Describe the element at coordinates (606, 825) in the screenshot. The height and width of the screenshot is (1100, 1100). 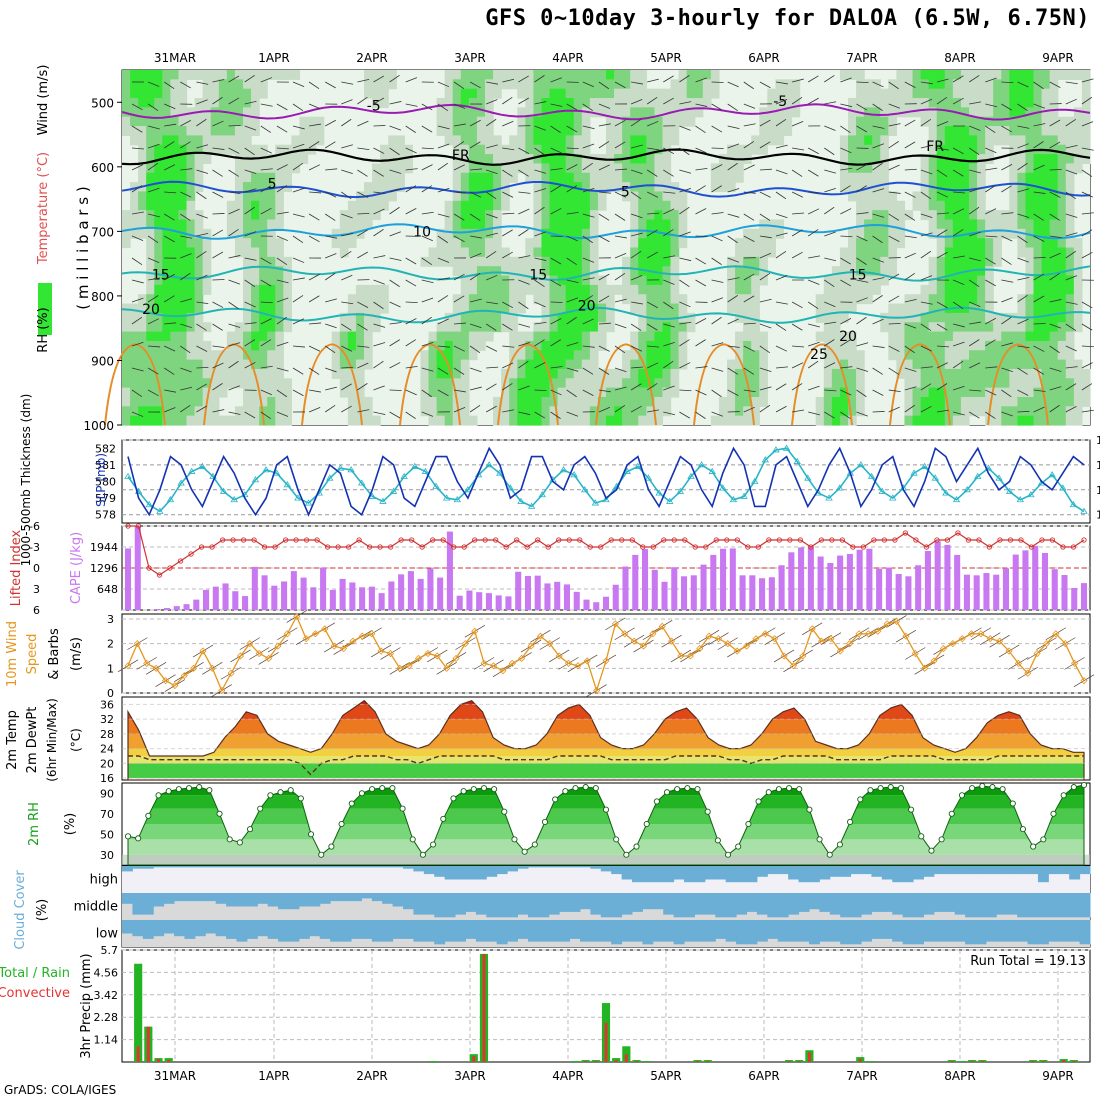
I see `rh-bands` at that location.